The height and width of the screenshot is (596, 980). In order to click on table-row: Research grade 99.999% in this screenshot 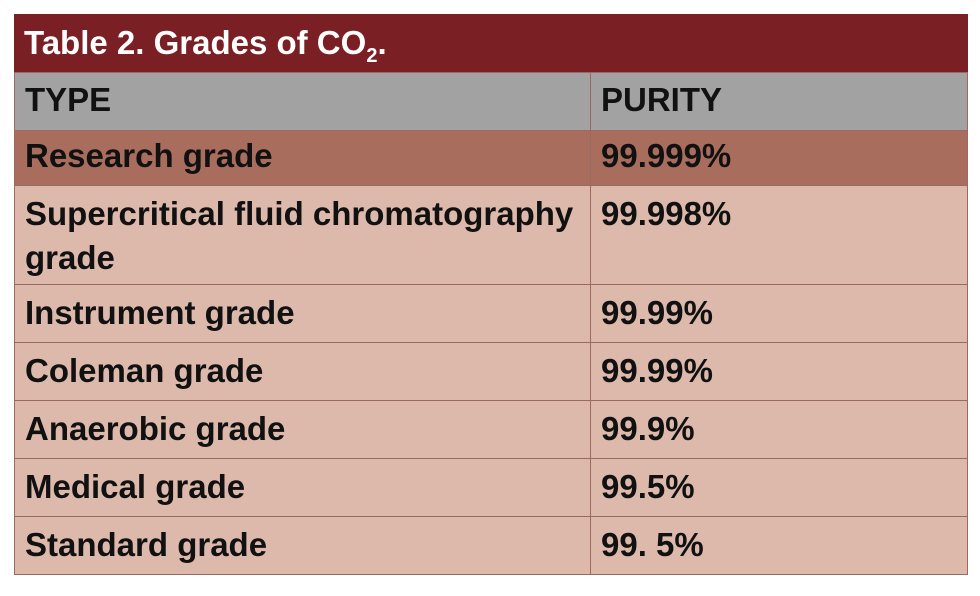, I will do `click(491, 158)`.